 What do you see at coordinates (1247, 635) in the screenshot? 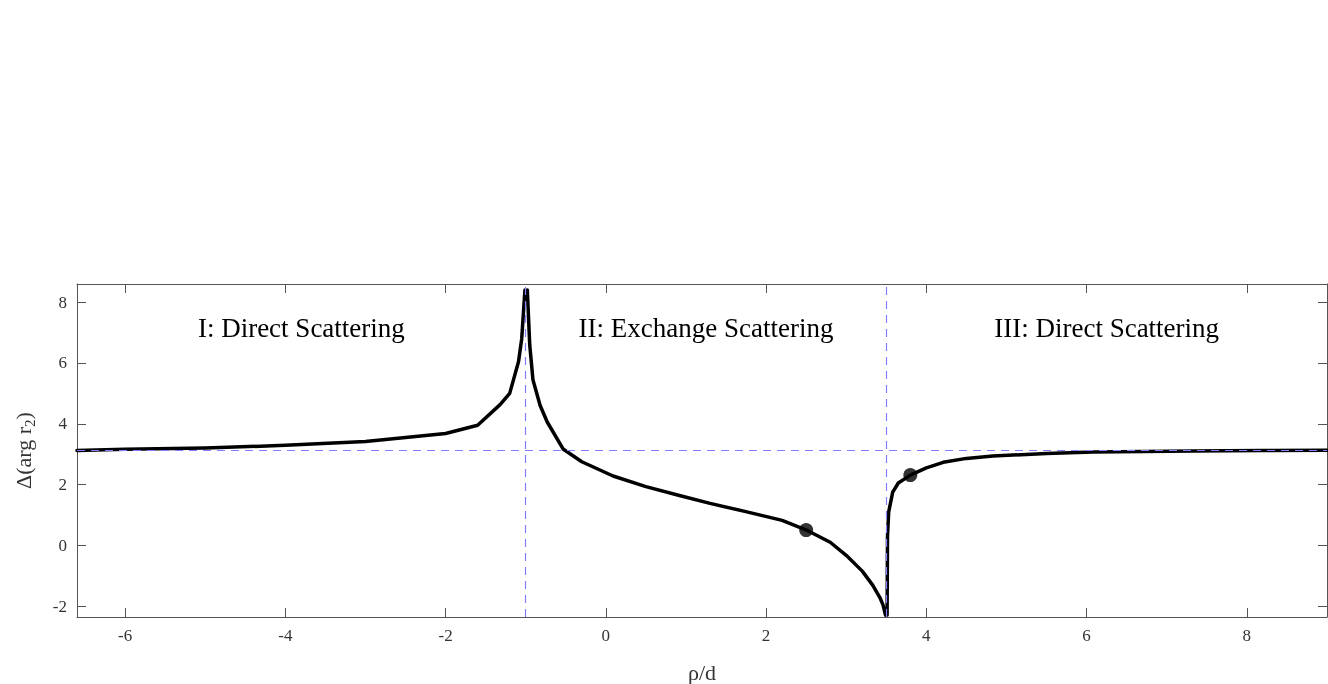
I see `x-tick-label: 8` at bounding box center [1247, 635].